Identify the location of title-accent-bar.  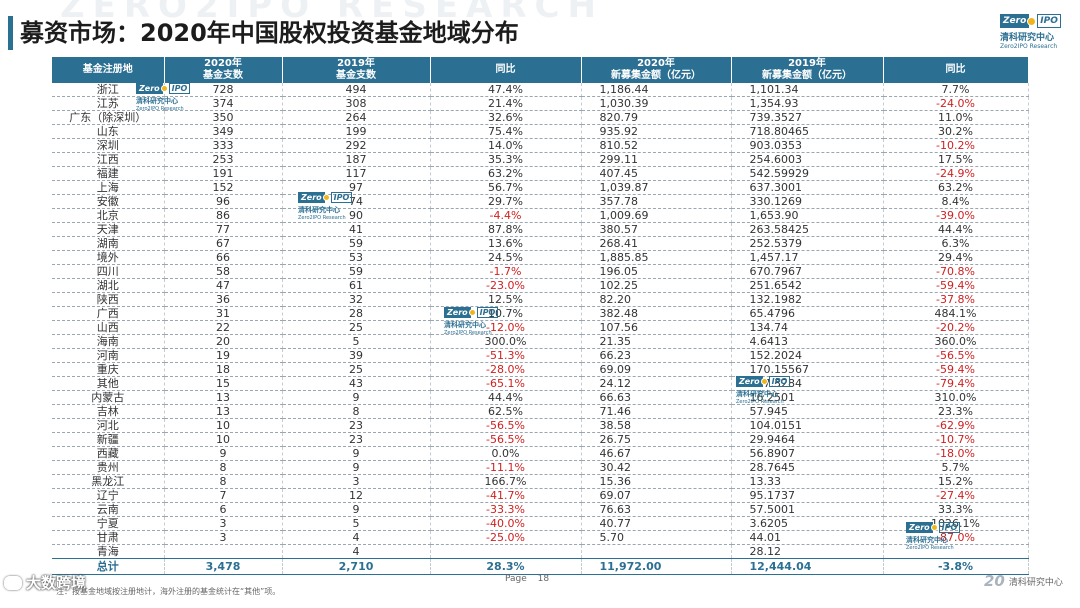
(10, 33).